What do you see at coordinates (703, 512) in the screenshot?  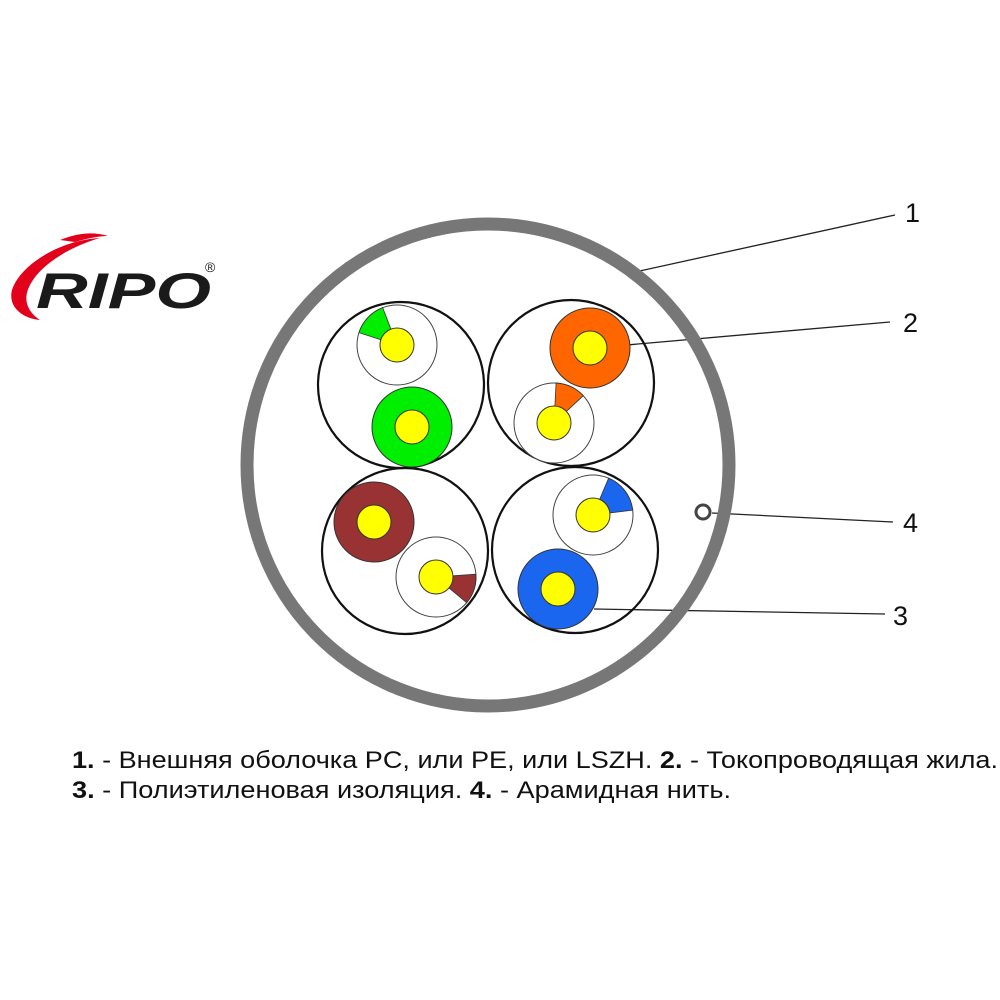 I see `aramid-thread` at bounding box center [703, 512].